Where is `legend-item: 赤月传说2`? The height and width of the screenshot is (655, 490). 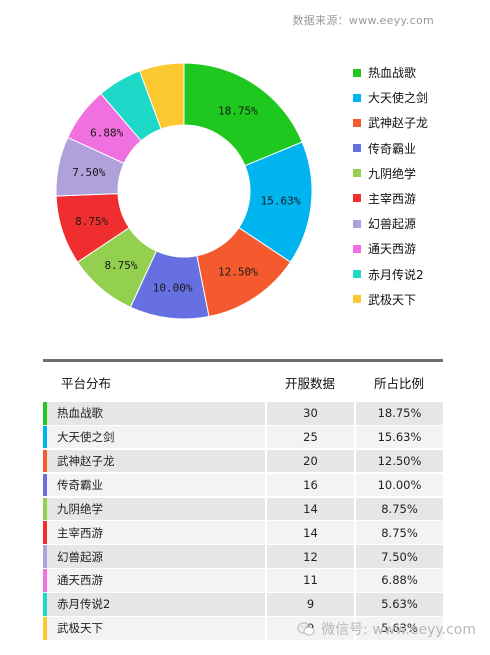
legend-item: 赤月传说2 is located at coordinates (390, 274).